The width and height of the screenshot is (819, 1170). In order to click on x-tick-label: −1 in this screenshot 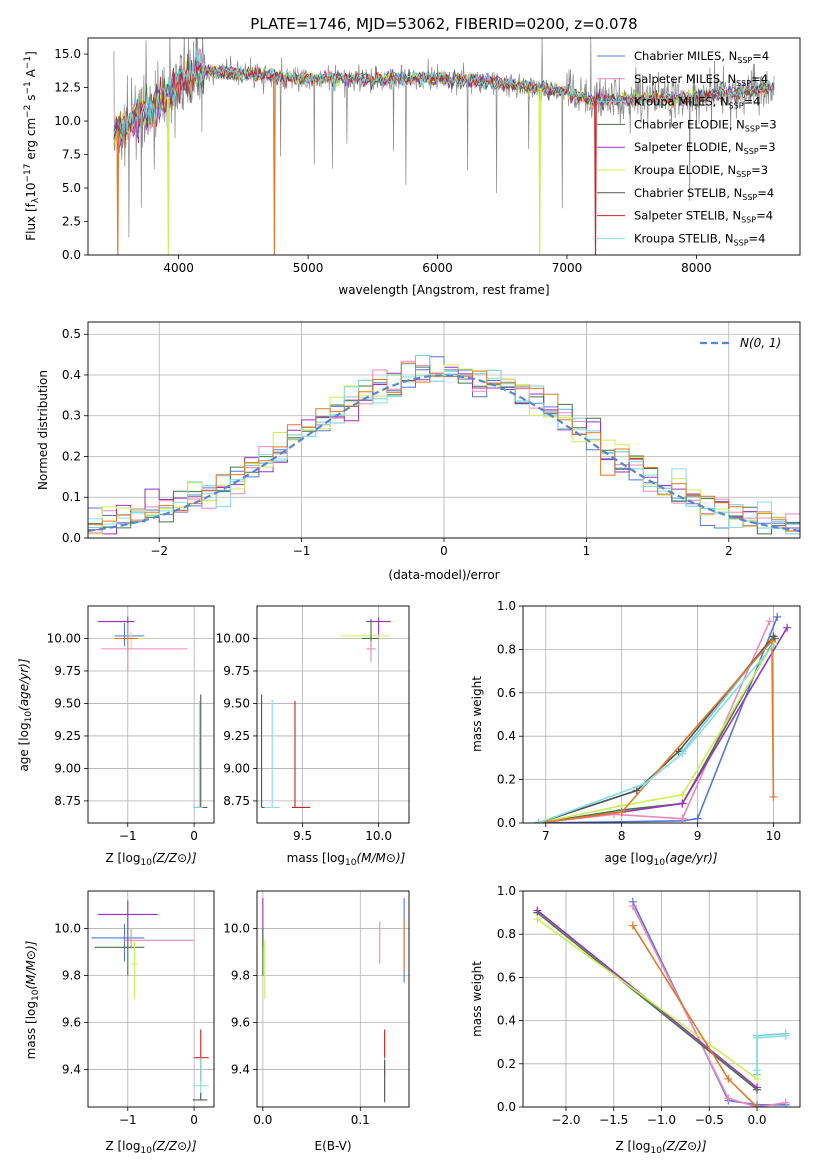, I will do `click(128, 836)`.